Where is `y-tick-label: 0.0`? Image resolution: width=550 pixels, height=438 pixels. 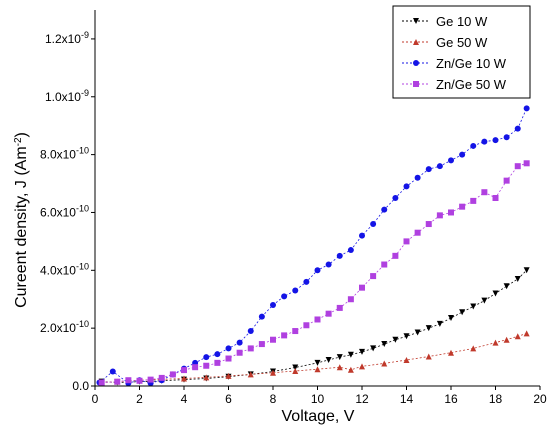 y-tick-label: 0.0 is located at coordinates (80, 386).